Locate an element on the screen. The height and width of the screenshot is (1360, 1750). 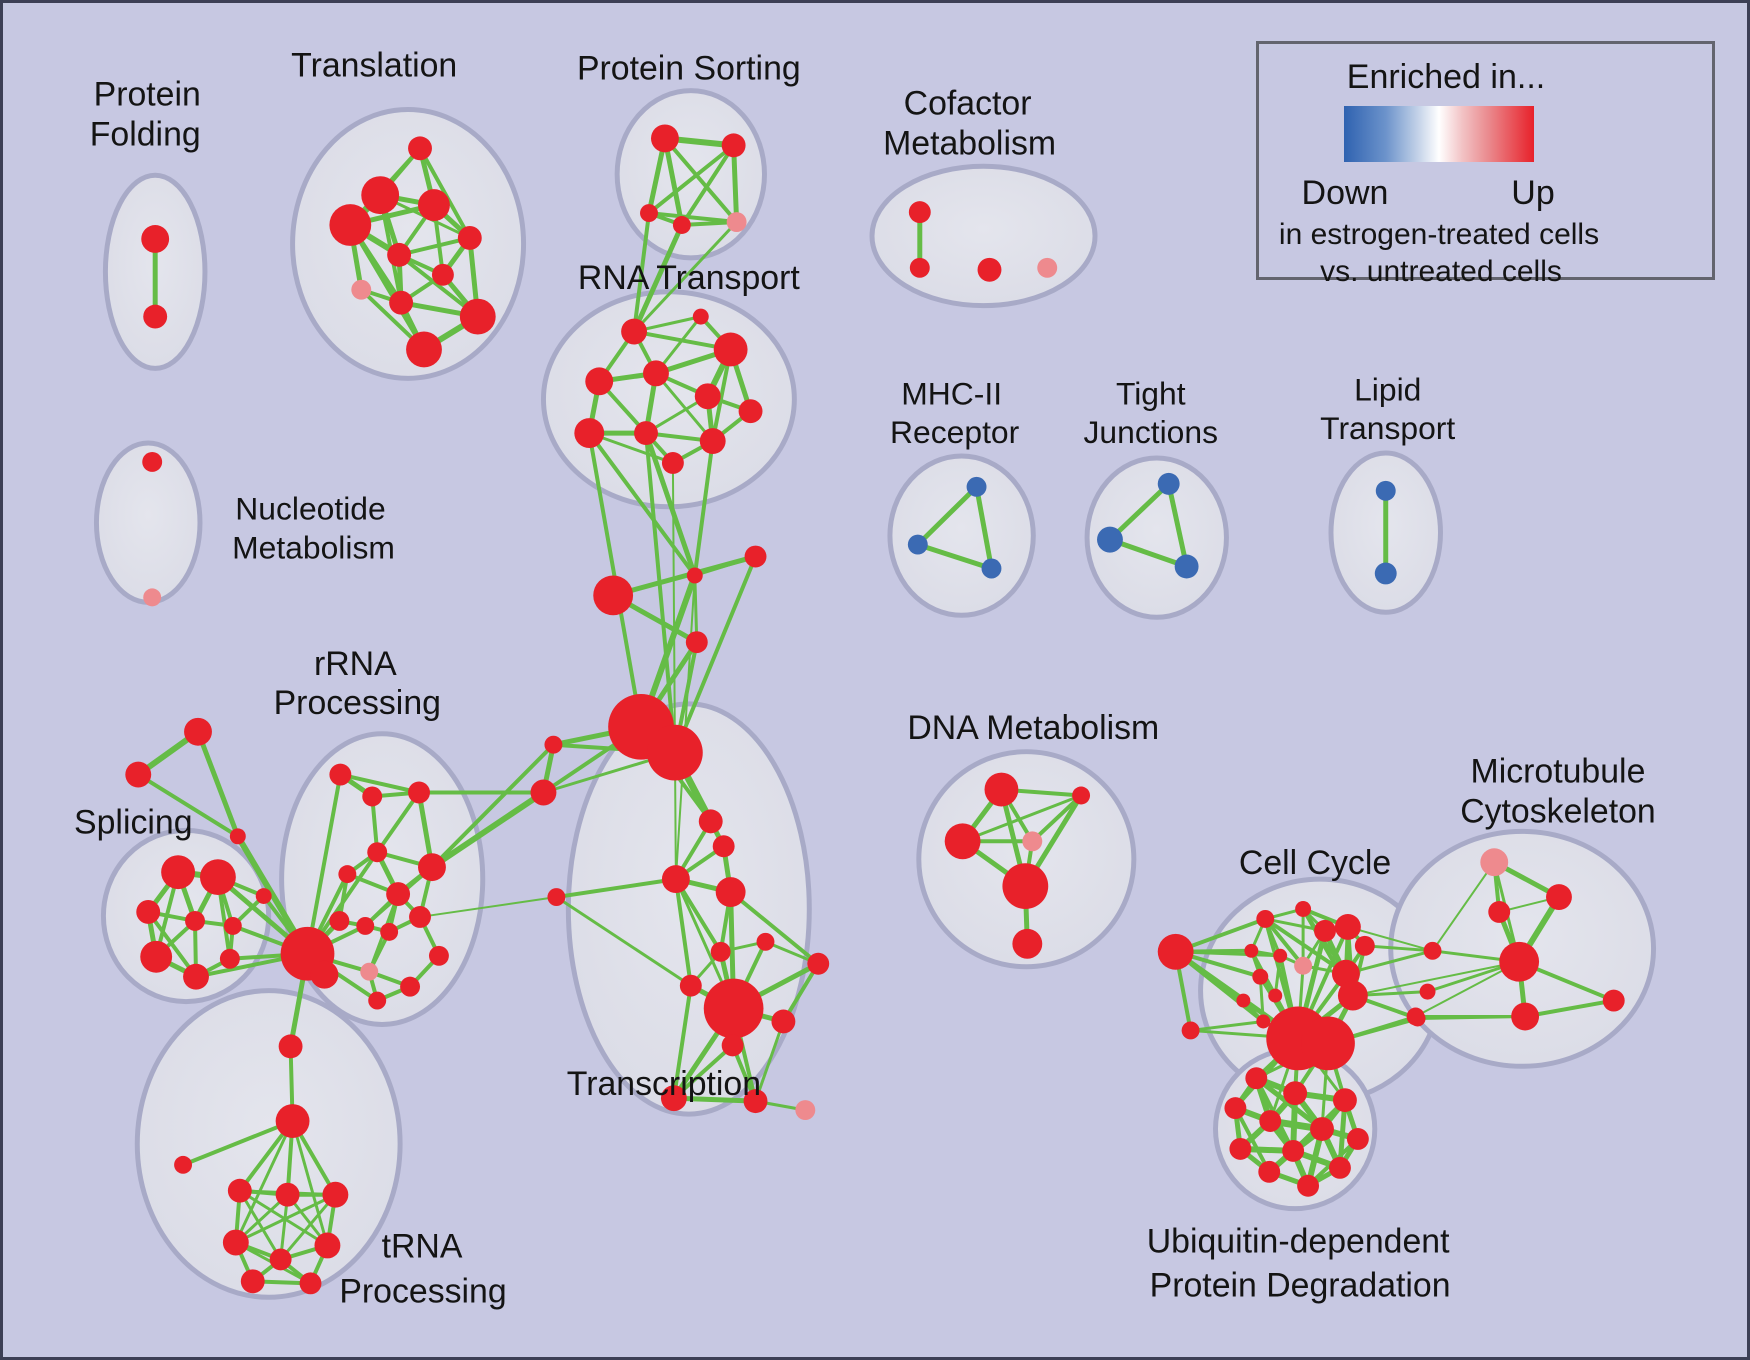
cluster-label: Splicing is located at coordinates (133, 822).